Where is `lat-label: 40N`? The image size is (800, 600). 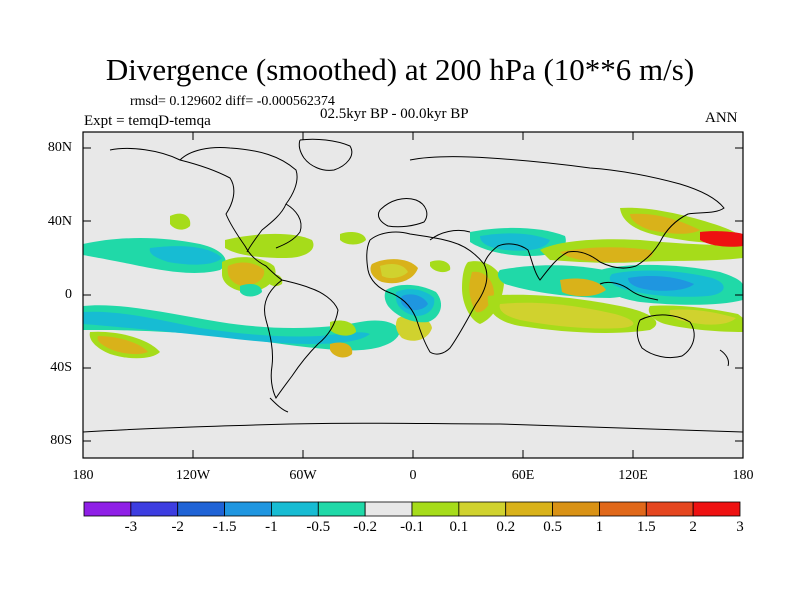 lat-label: 40N is located at coordinates (59, 221).